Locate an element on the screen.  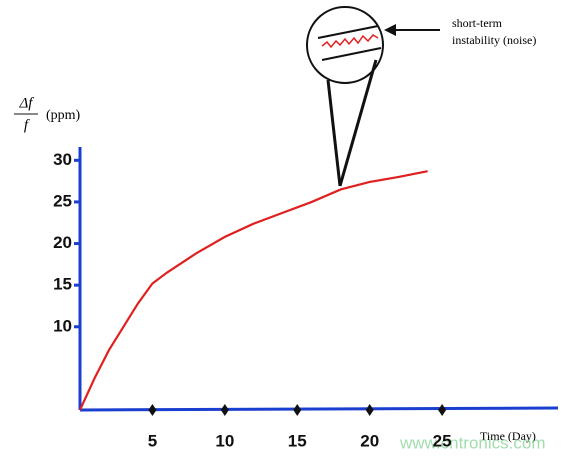
y-label-den: f is located at coordinates (27, 125).